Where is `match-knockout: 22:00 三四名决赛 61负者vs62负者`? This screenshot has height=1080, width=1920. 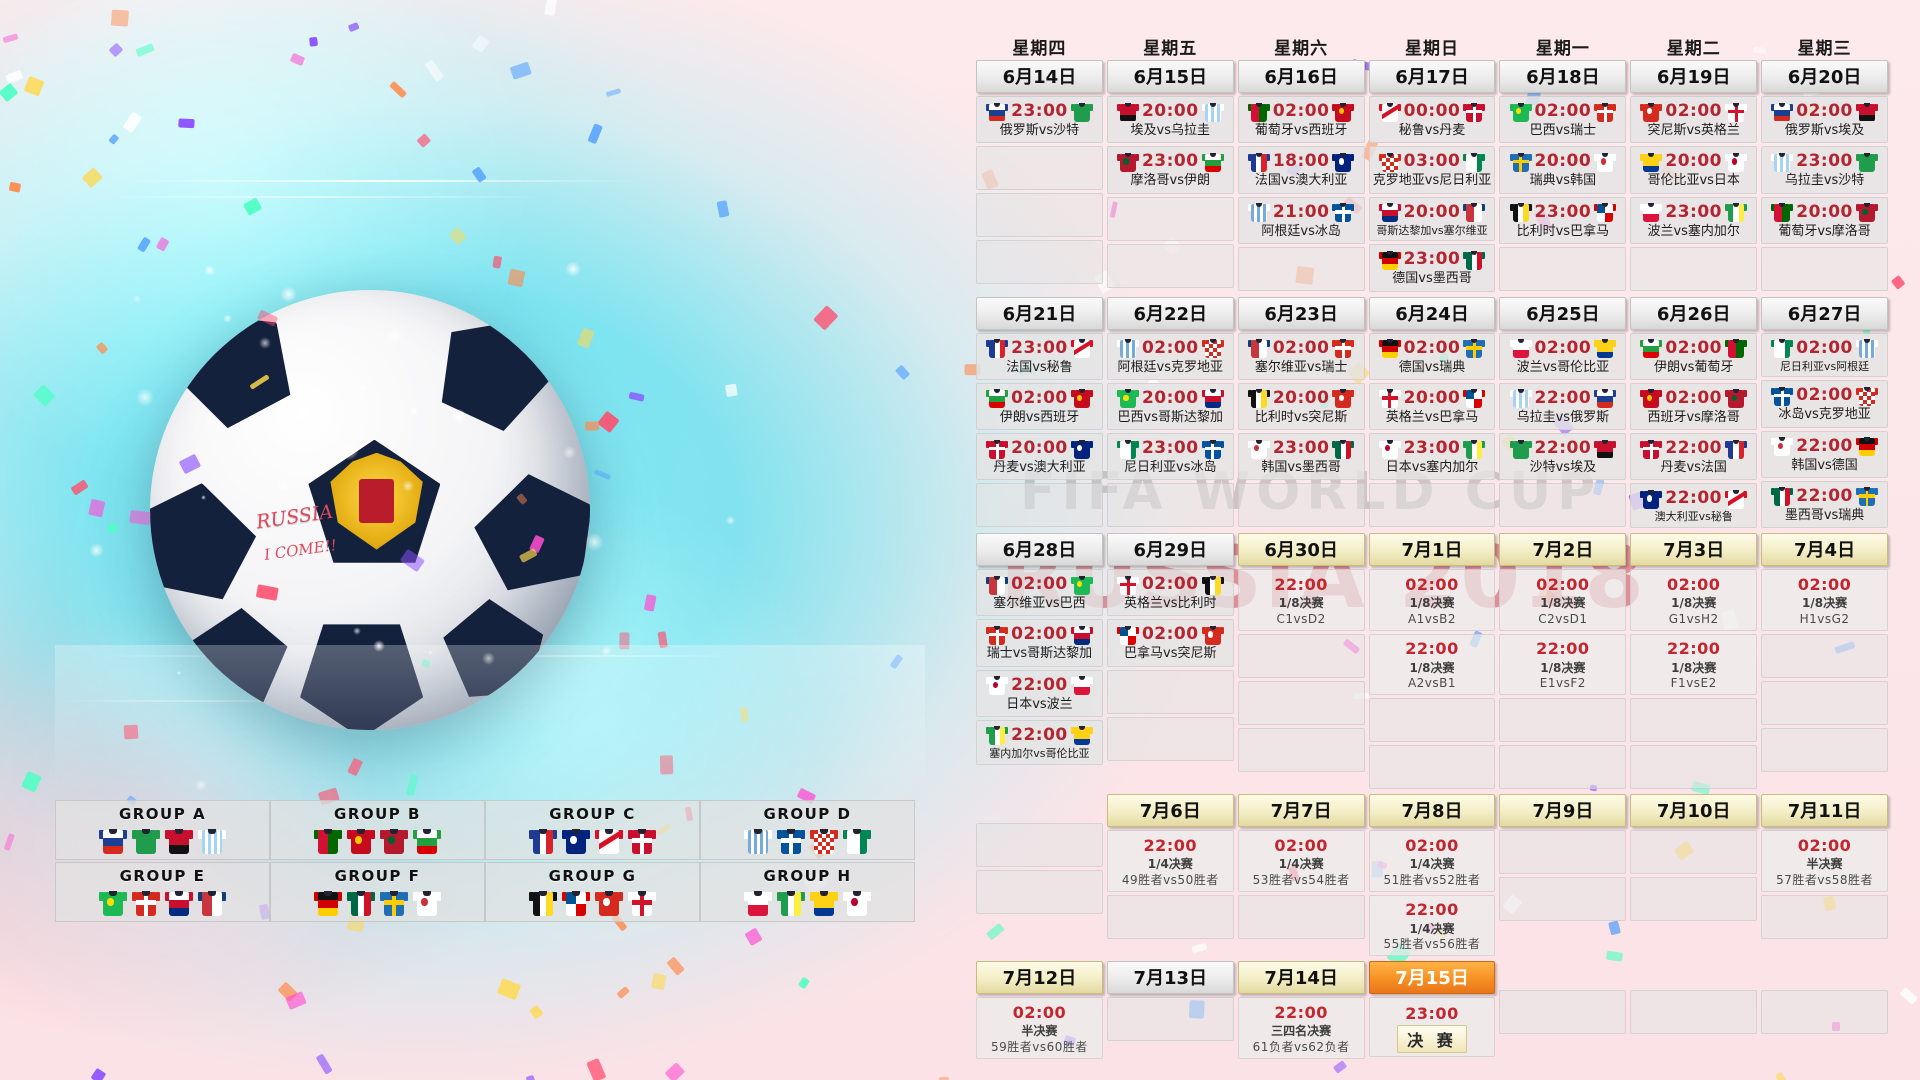 match-knockout: 22:00 三四名决赛 61负者vs62负者 is located at coordinates (1301, 1028).